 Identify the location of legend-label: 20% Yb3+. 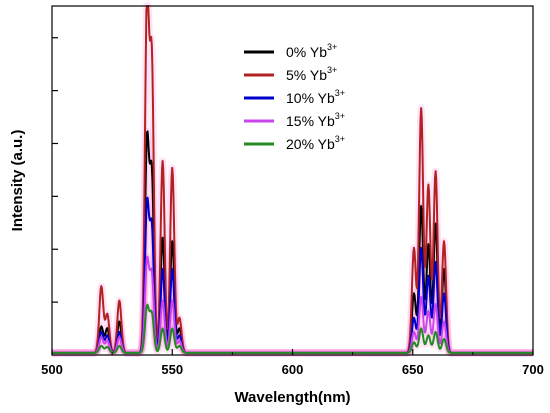
(315, 143).